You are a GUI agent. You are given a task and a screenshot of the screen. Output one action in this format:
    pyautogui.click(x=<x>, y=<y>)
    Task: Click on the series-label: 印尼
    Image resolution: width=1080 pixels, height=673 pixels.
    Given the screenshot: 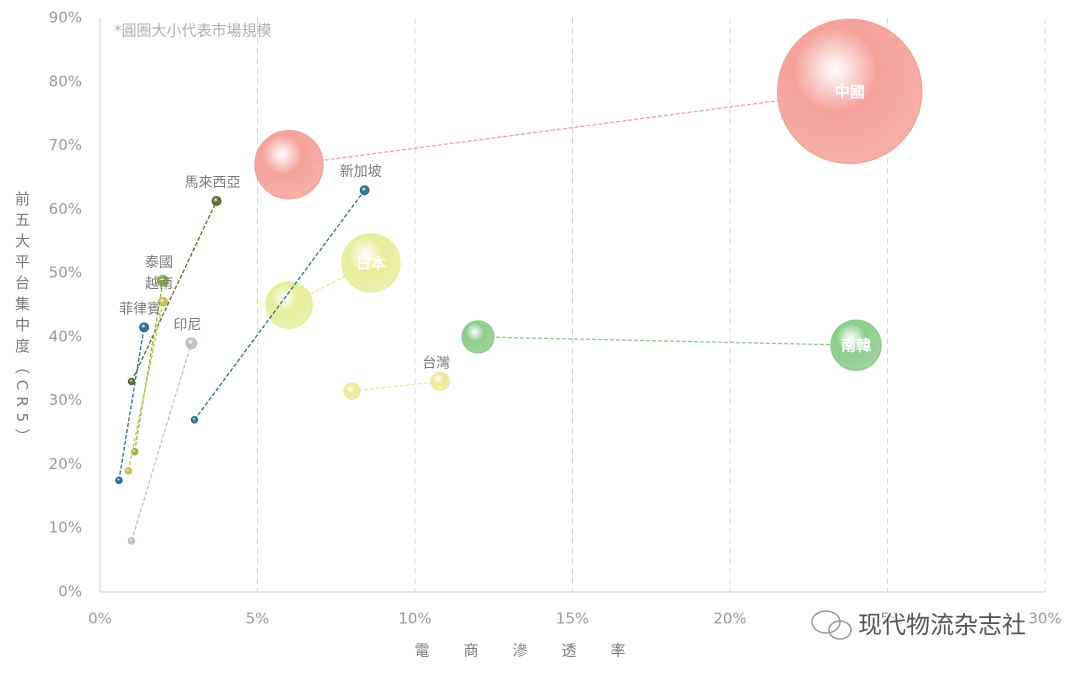 What is the action you would take?
    pyautogui.click(x=187, y=325)
    